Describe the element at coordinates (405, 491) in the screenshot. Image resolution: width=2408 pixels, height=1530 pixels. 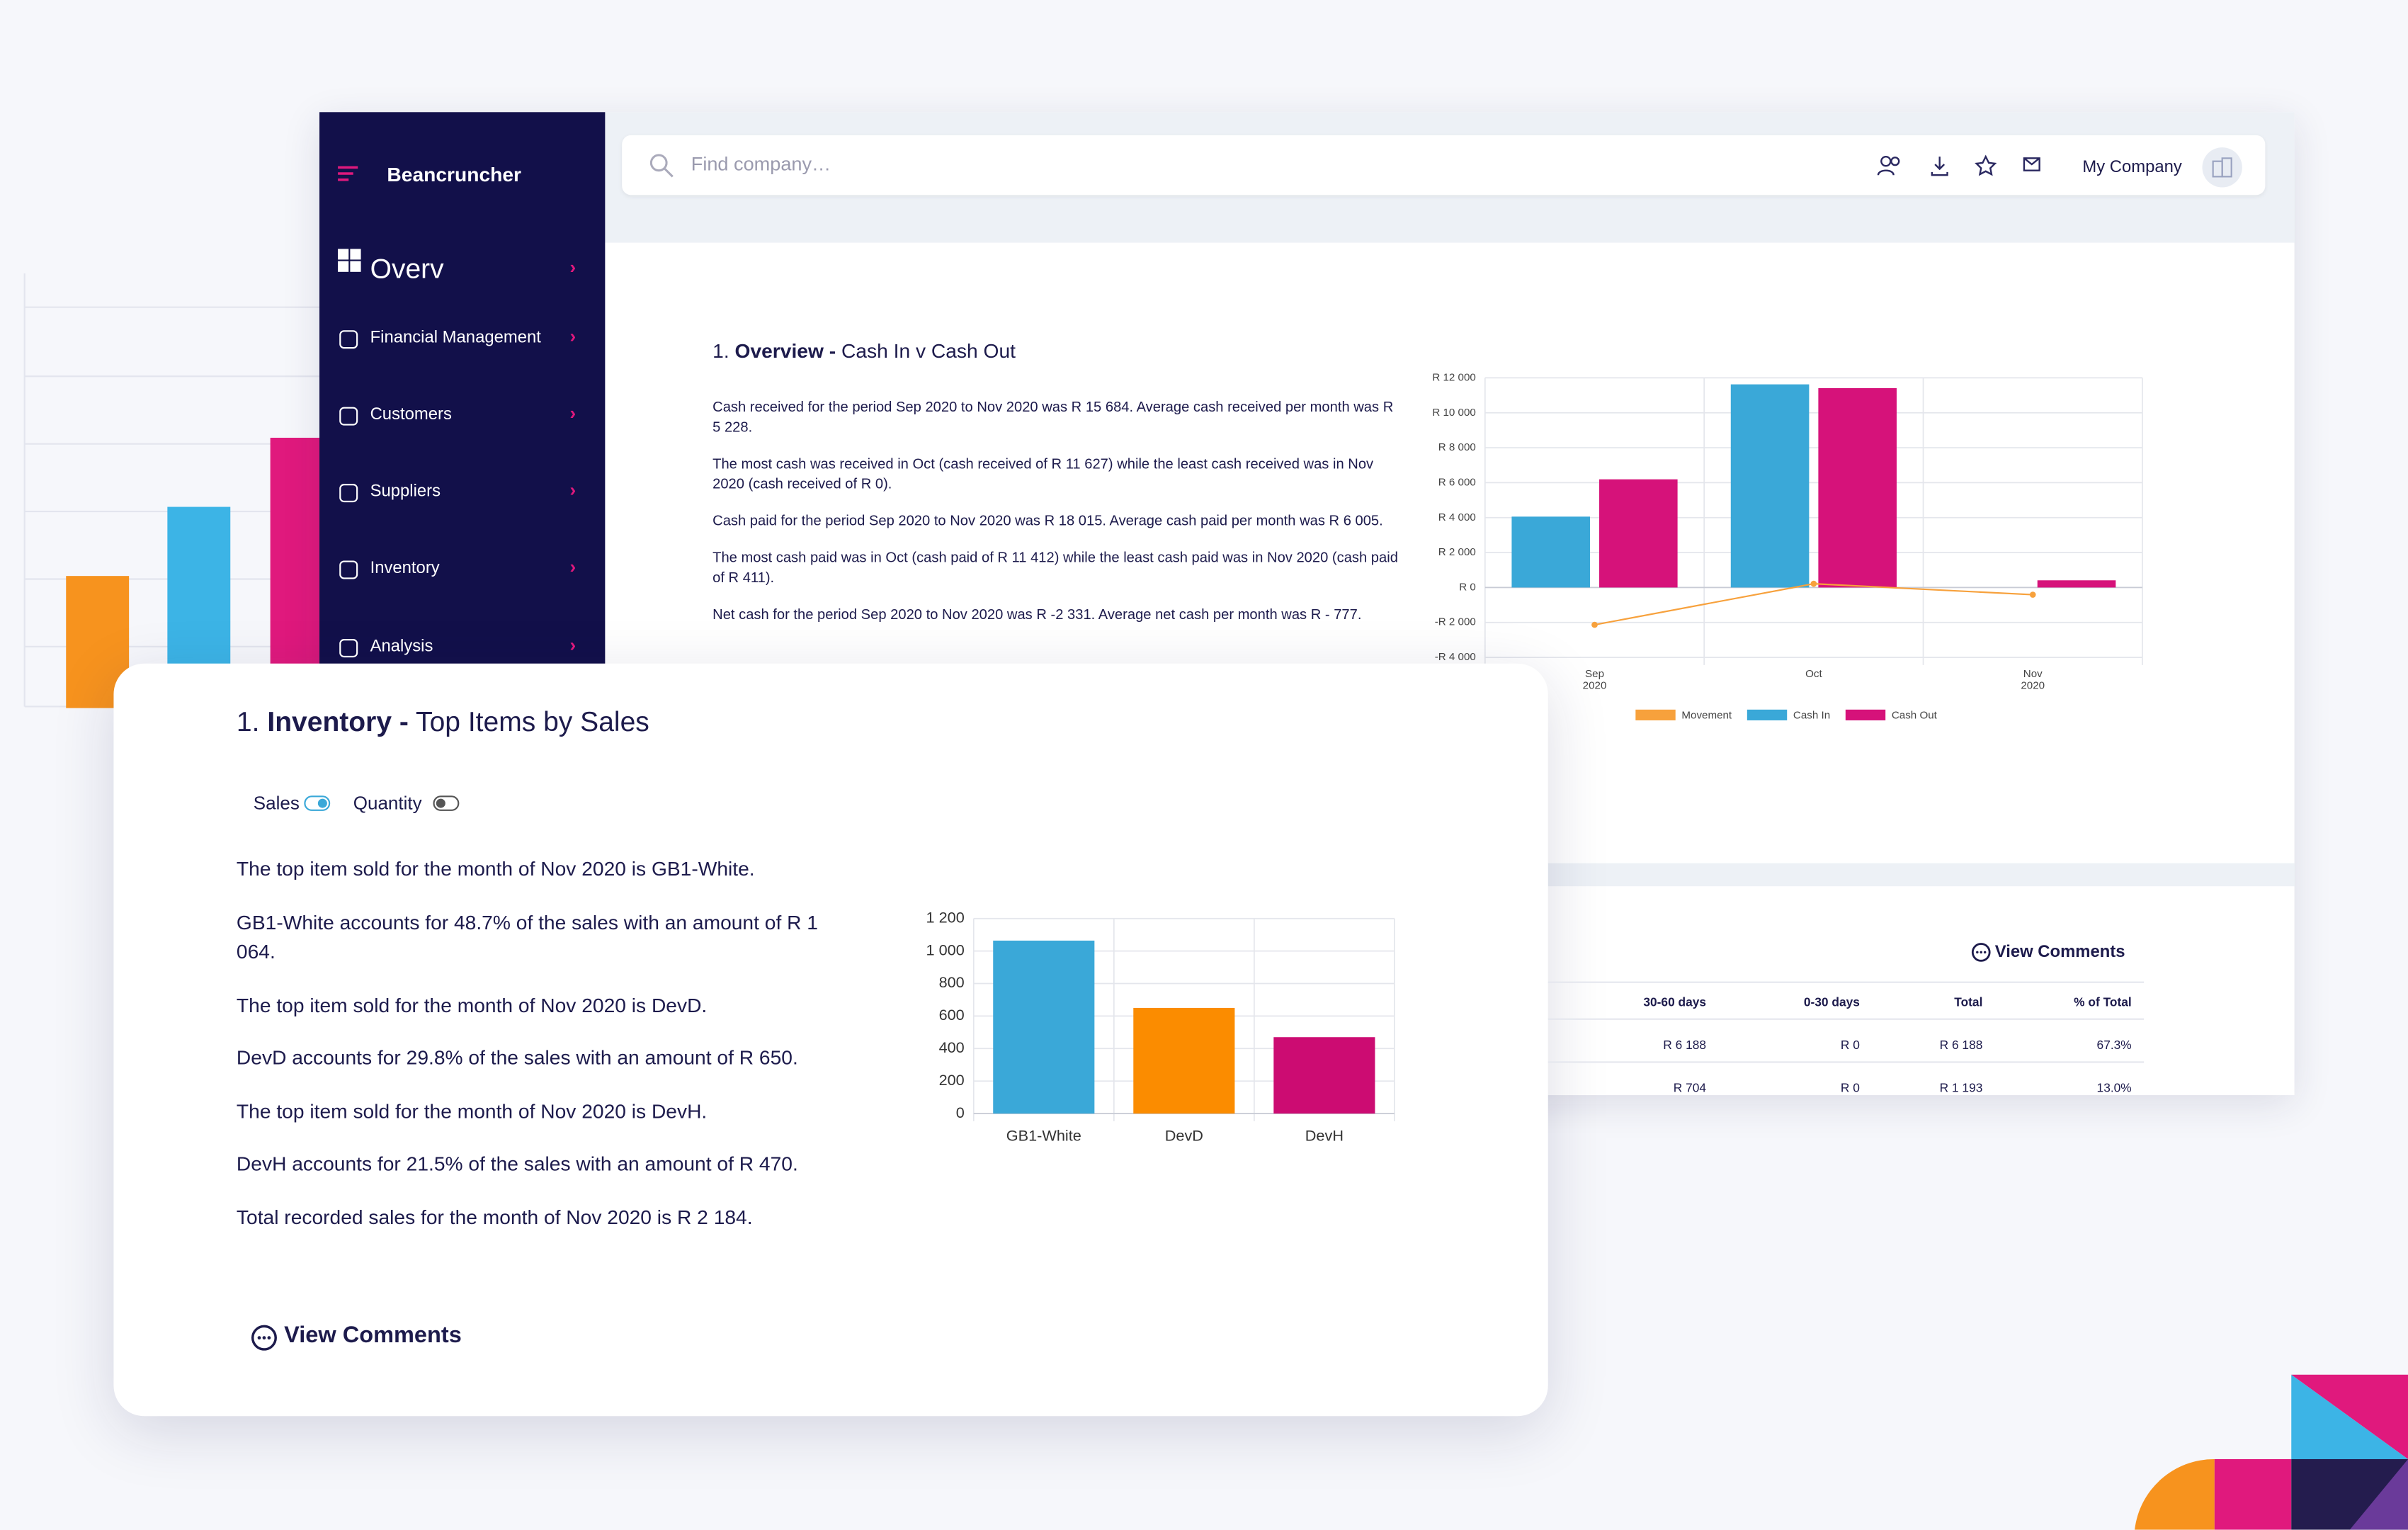
I see `nav-item: Suppliers` at that location.